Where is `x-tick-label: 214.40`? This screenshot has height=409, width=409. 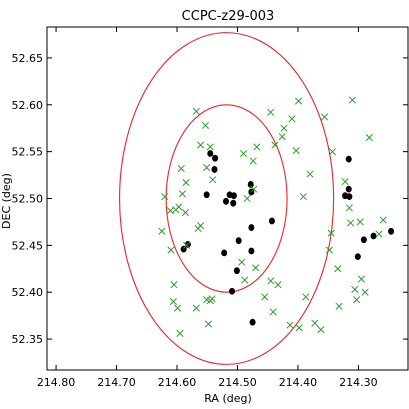 x-tick-label: 214.40 is located at coordinates (298, 382).